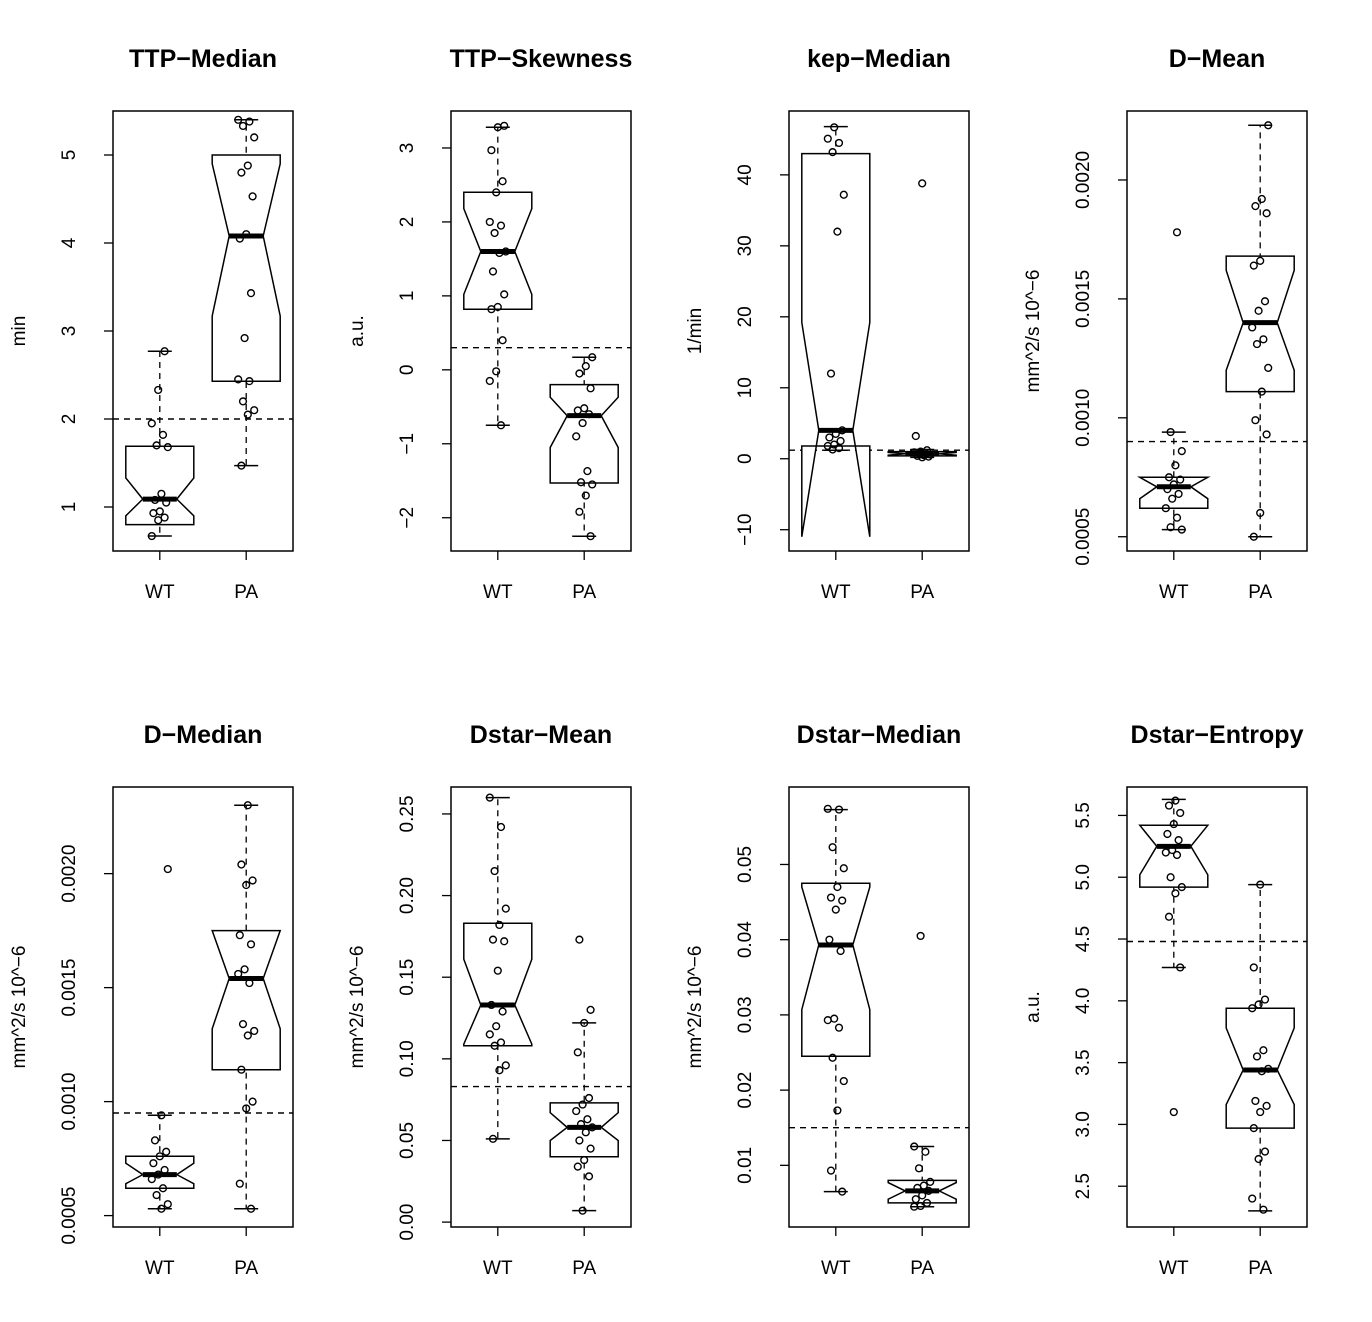  I want to click on y-axis-label: min, so click(19, 331).